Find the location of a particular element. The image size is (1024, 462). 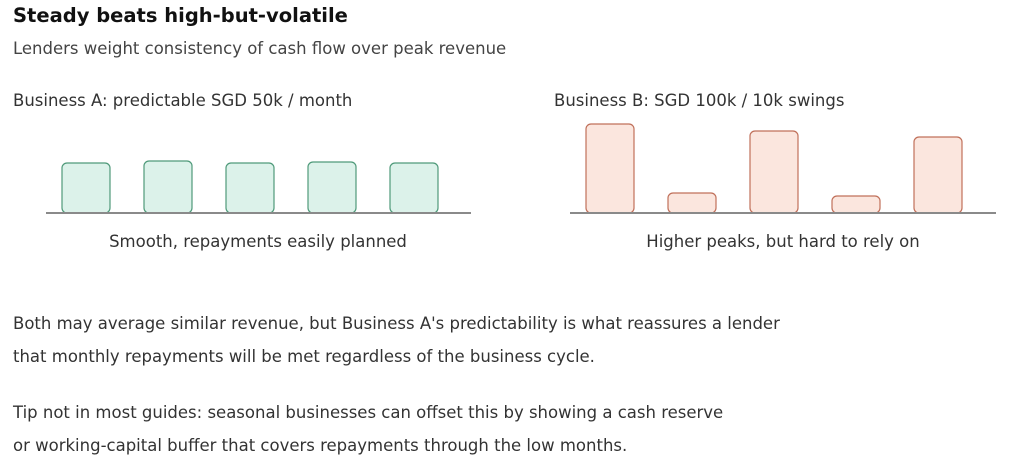

business-b-label: Business B: SGD 100k / 10k swings is located at coordinates (699, 100).